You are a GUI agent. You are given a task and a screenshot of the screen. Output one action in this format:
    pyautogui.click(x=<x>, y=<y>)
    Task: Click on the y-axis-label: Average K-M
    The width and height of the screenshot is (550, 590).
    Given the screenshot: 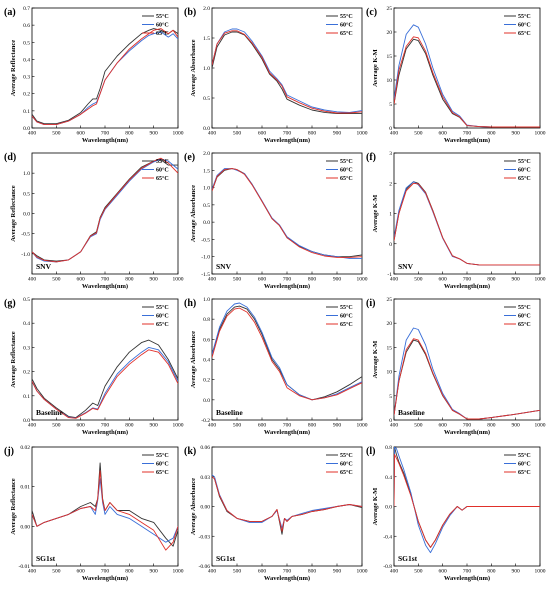 What is the action you would take?
    pyautogui.click(x=375, y=360)
    